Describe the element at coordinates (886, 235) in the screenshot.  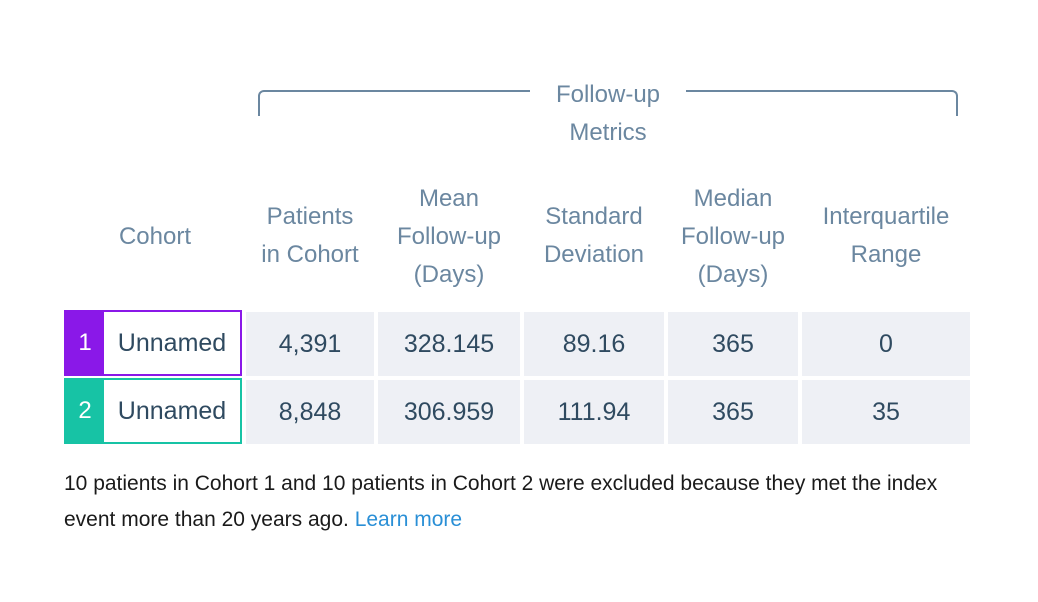
I see `column-header-iqr: Interquartile Range` at that location.